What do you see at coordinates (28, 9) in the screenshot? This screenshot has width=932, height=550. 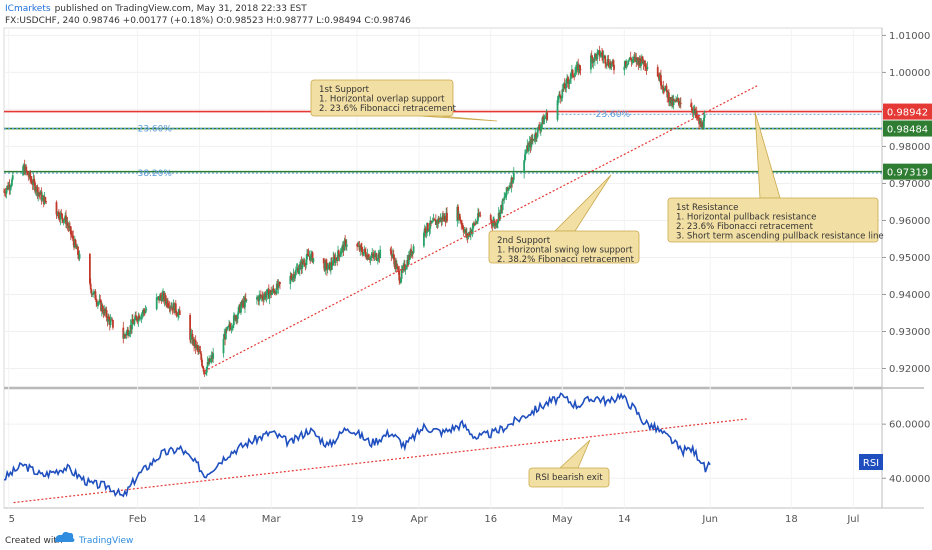 I see `broker-link: ICmarkets` at bounding box center [28, 9].